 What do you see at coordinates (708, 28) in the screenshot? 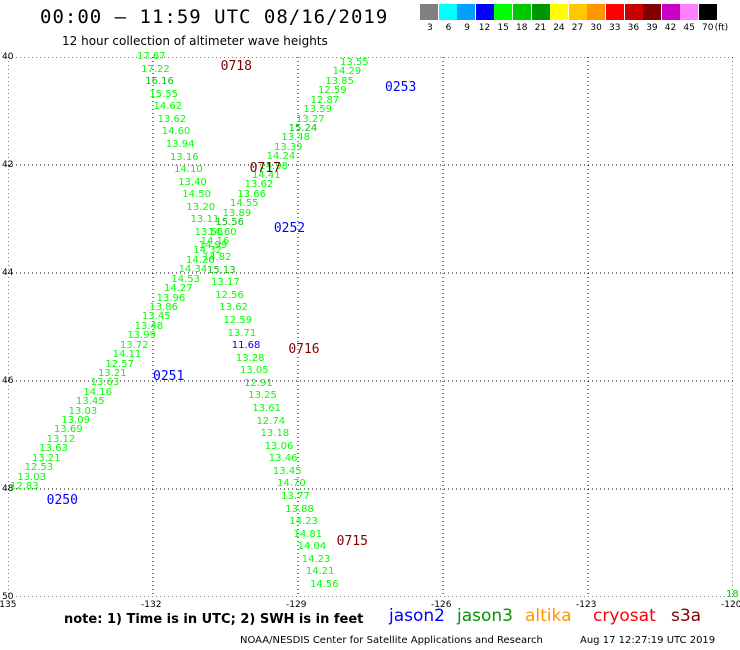
I see `legend-label: 70` at bounding box center [708, 28].